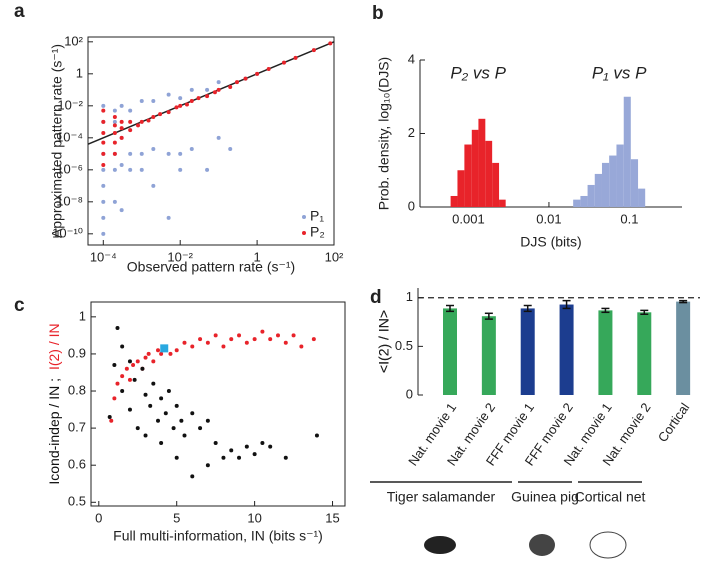 The width and height of the screenshot is (713, 568). I want to click on y-tick-label: 1, so click(79, 72).